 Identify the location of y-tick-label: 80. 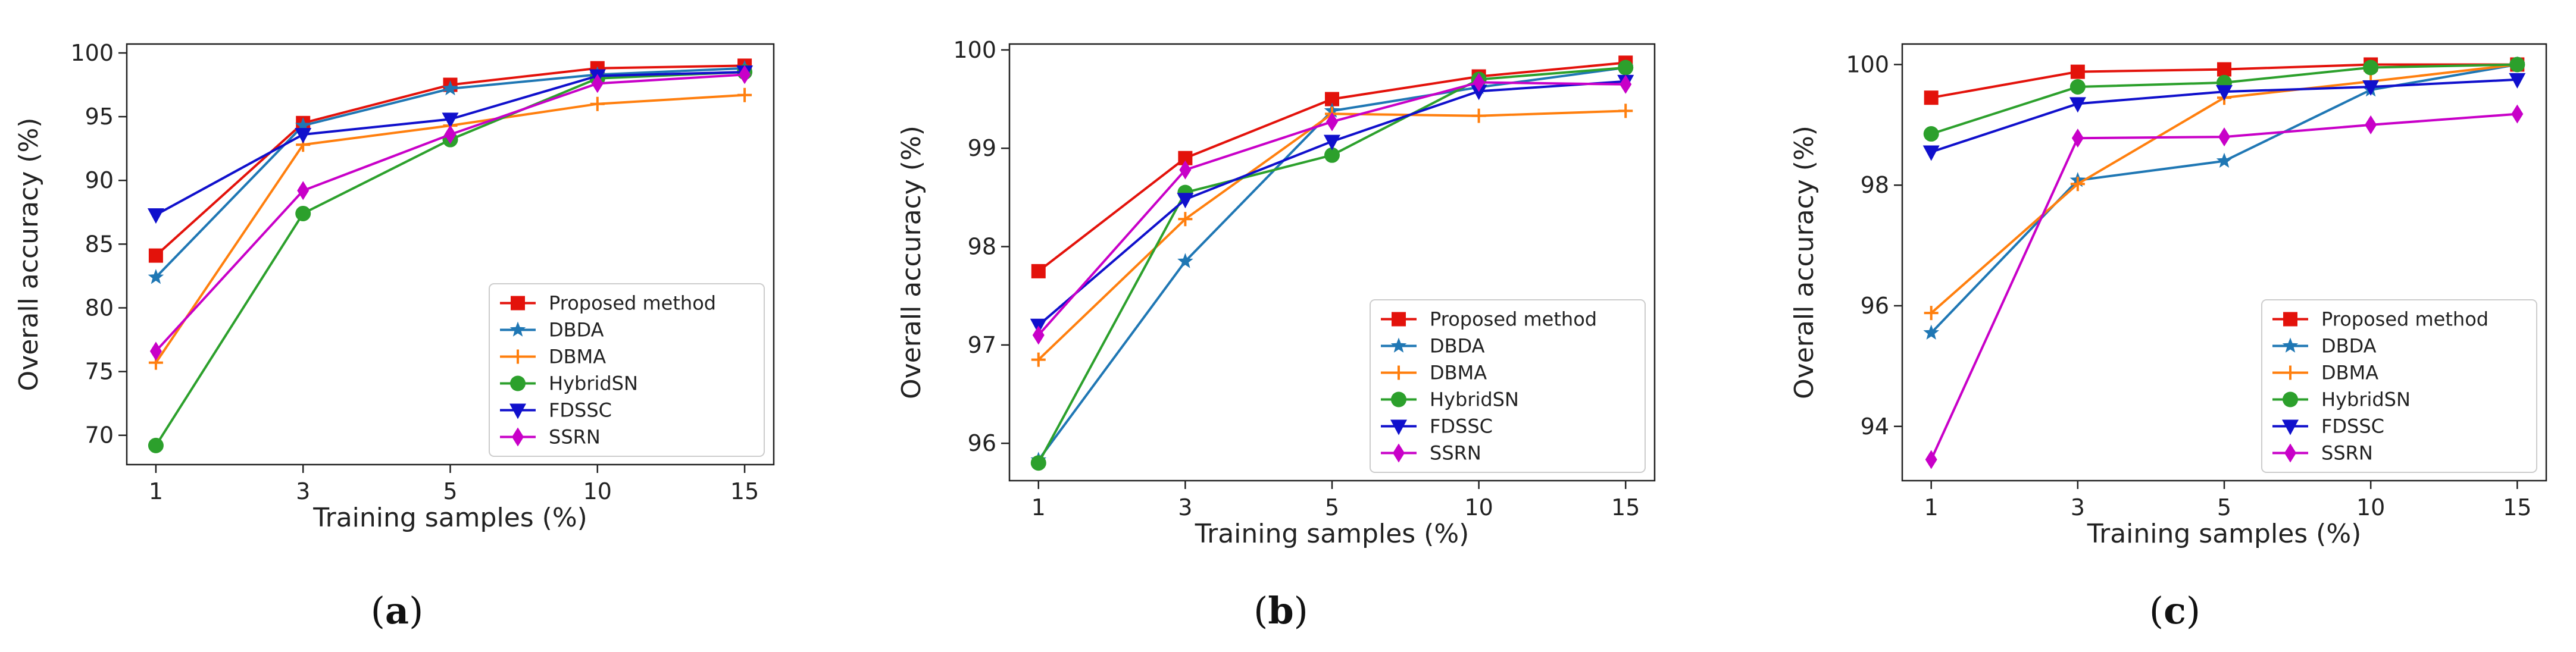
(99, 307).